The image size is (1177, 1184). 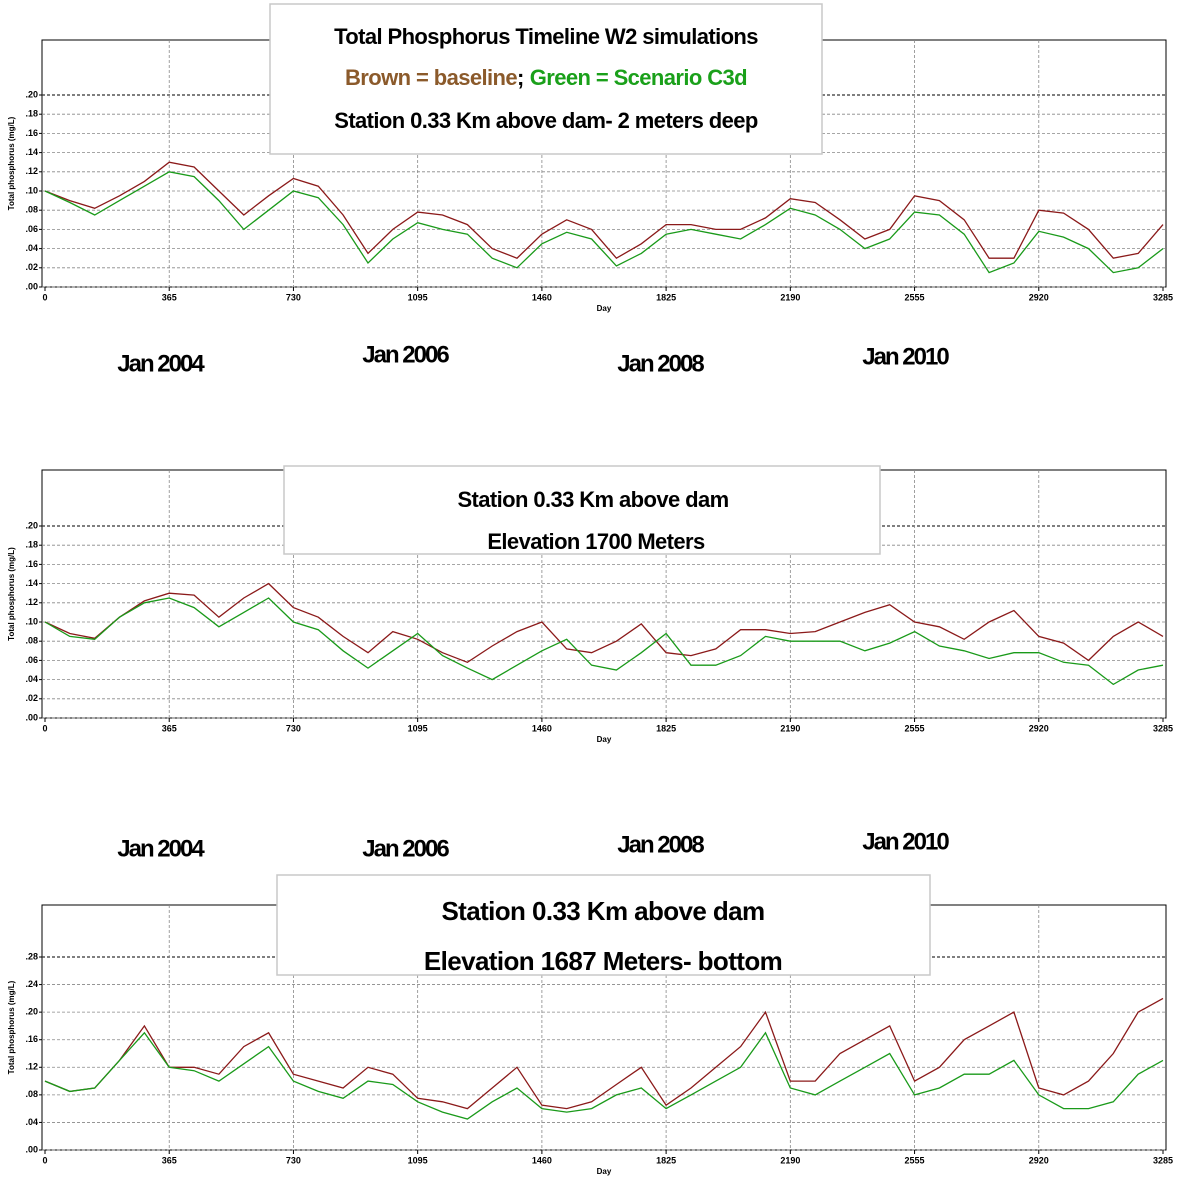 I want to click on chart-subtitle: Station 0.33 Km above dam- 2 meters deep, so click(x=546, y=120).